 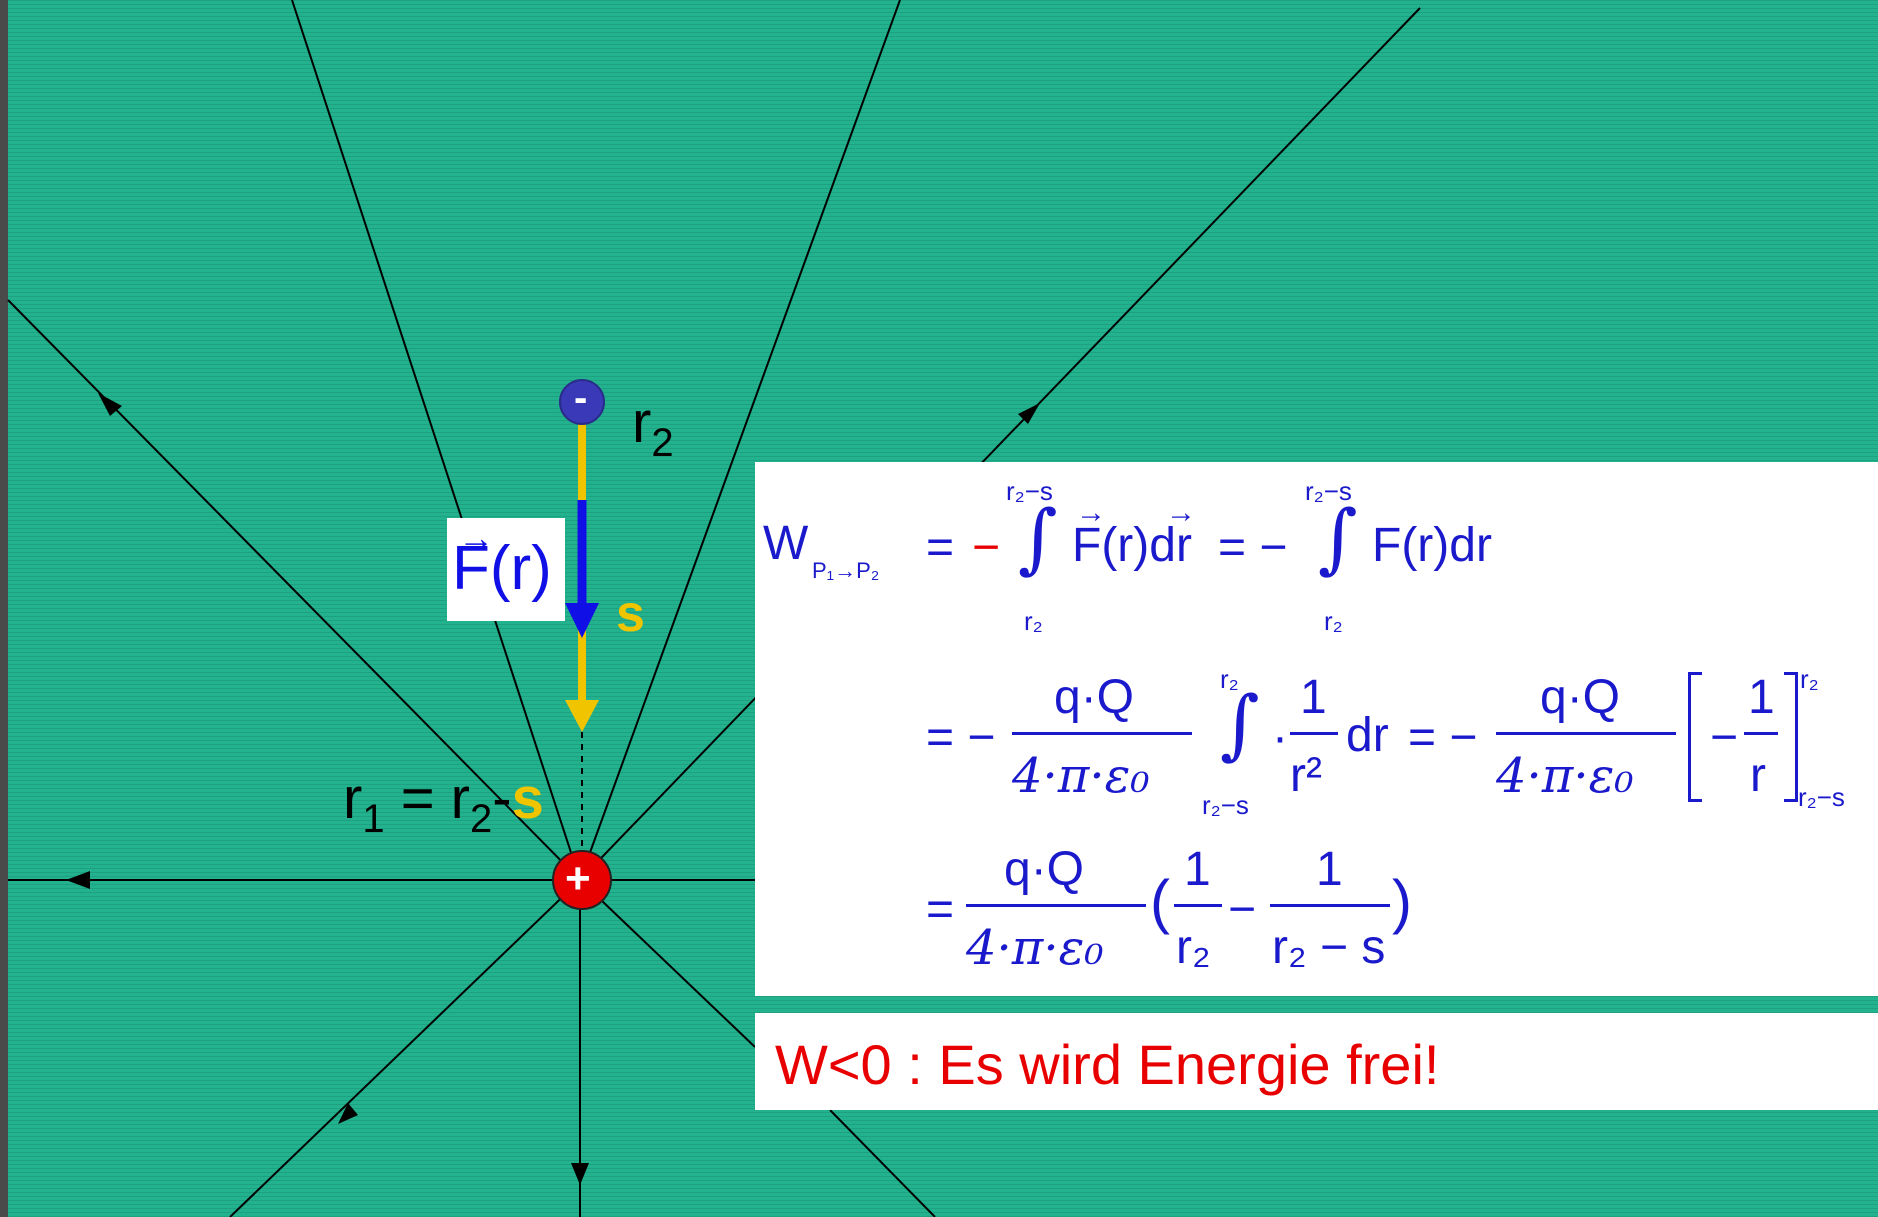 What do you see at coordinates (1695, 737) in the screenshot?
I see `left-bracket` at bounding box center [1695, 737].